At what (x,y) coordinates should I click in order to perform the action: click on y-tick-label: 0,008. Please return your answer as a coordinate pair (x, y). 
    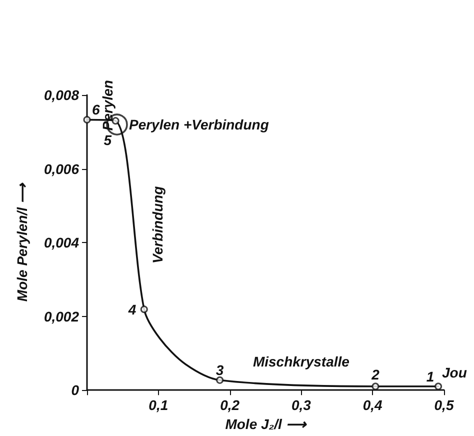
    Looking at the image, I should click on (62, 95).